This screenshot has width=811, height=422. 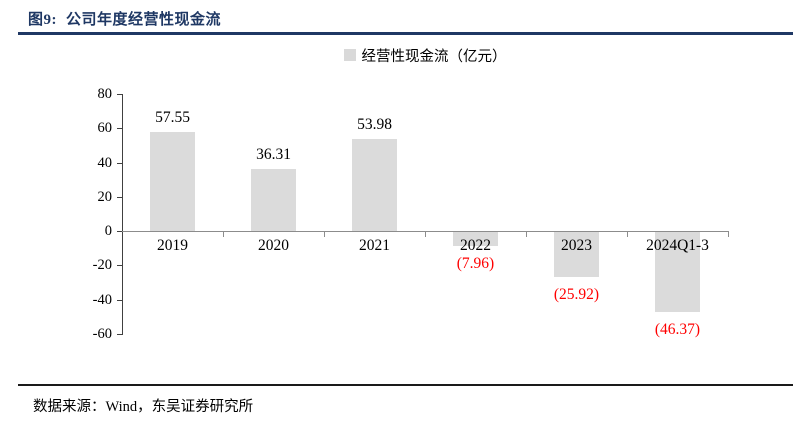 I want to click on bar-2019, so click(x=172, y=182).